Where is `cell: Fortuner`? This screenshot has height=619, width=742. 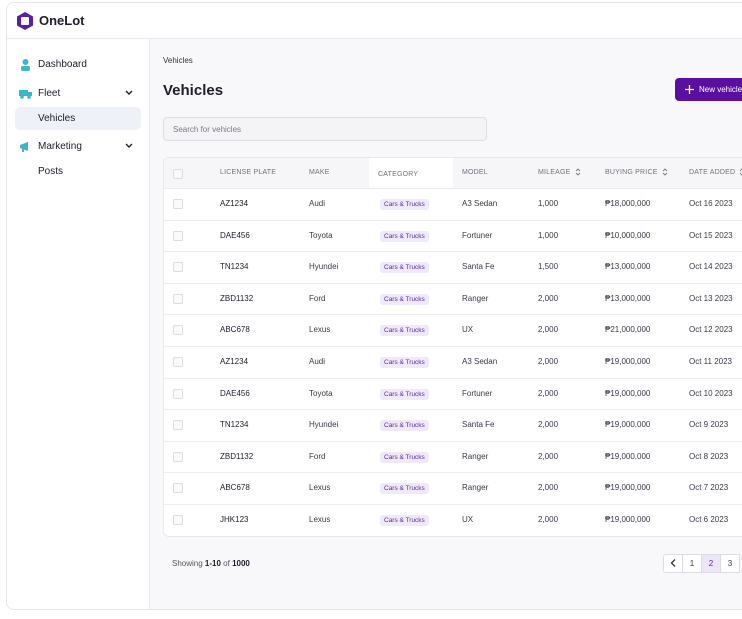 cell: Fortuner is located at coordinates (477, 235).